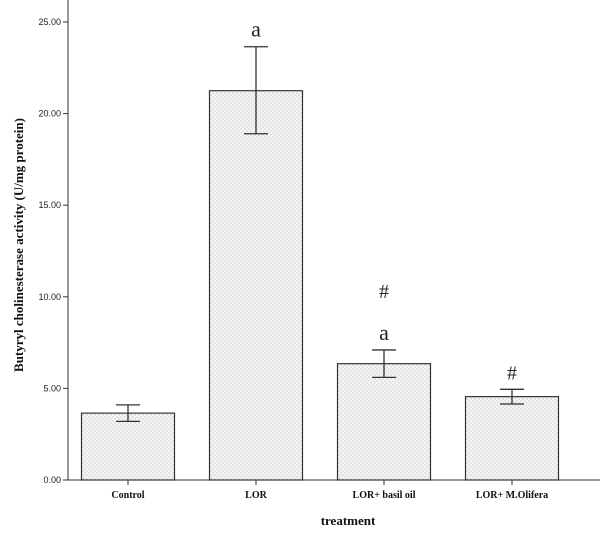 The image size is (600, 536). Describe the element at coordinates (49, 205) in the screenshot. I see `y-tick-label: 15.00` at that location.